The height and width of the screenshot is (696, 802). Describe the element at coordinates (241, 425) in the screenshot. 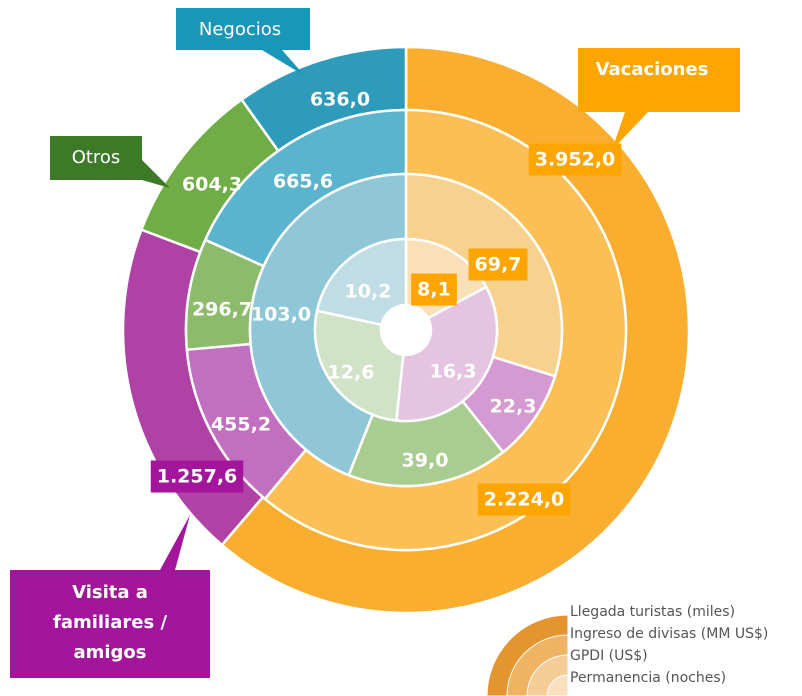

I see `data-label: 455,2` at that location.